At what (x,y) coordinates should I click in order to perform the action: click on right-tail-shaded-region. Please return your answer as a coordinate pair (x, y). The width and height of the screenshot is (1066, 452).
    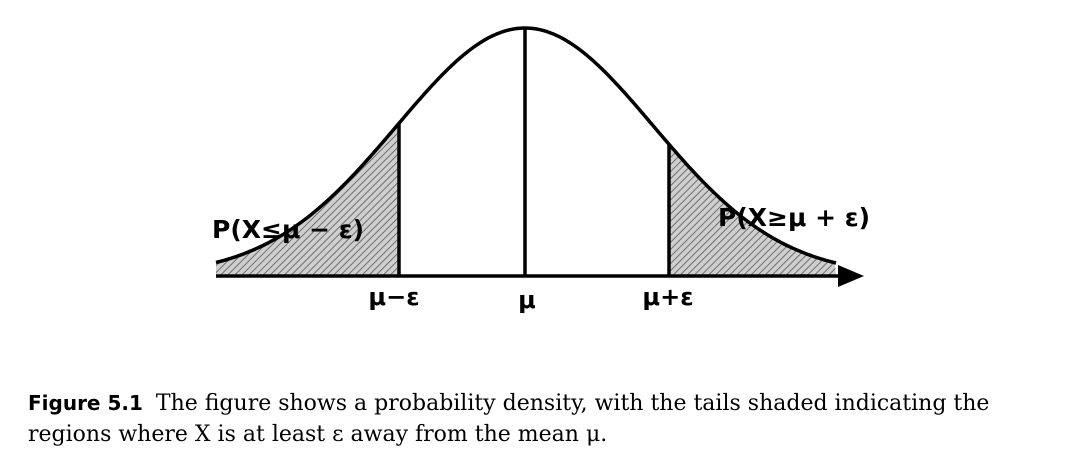
    Looking at the image, I should click on (752, 210).